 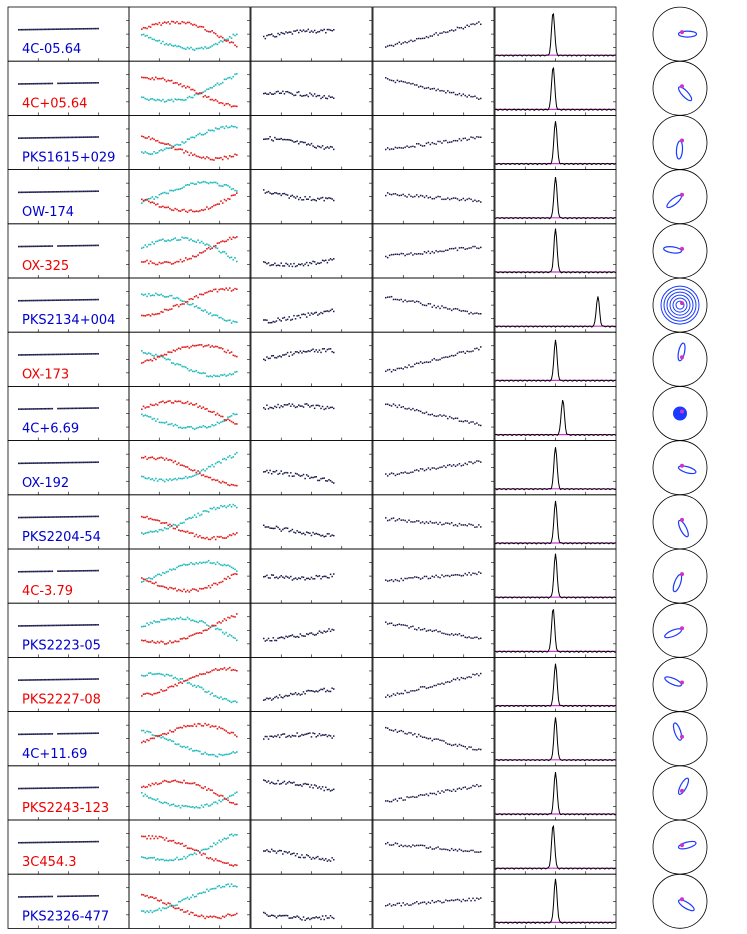 What do you see at coordinates (189, 90) in the screenshot?
I see `polarization-series` at bounding box center [189, 90].